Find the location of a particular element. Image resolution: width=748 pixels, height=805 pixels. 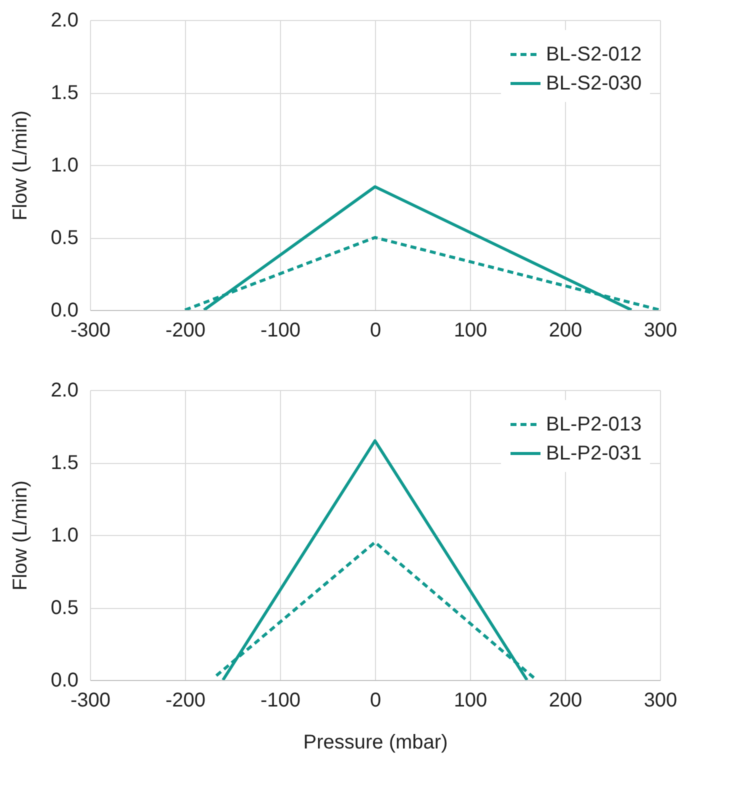

legend-label: BL-S2-030 is located at coordinates (594, 83).